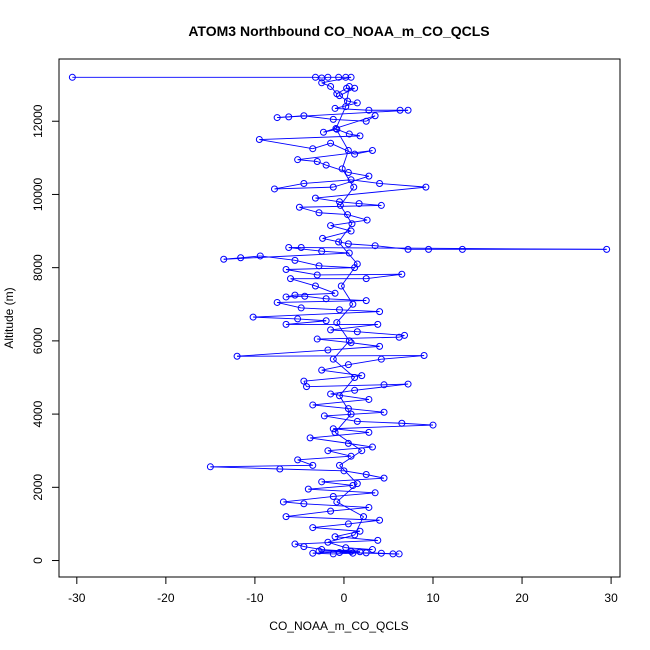 The height and width of the screenshot is (650, 650). Describe the element at coordinates (38, 487) in the screenshot. I see `y-tick-label: 2000` at that location.